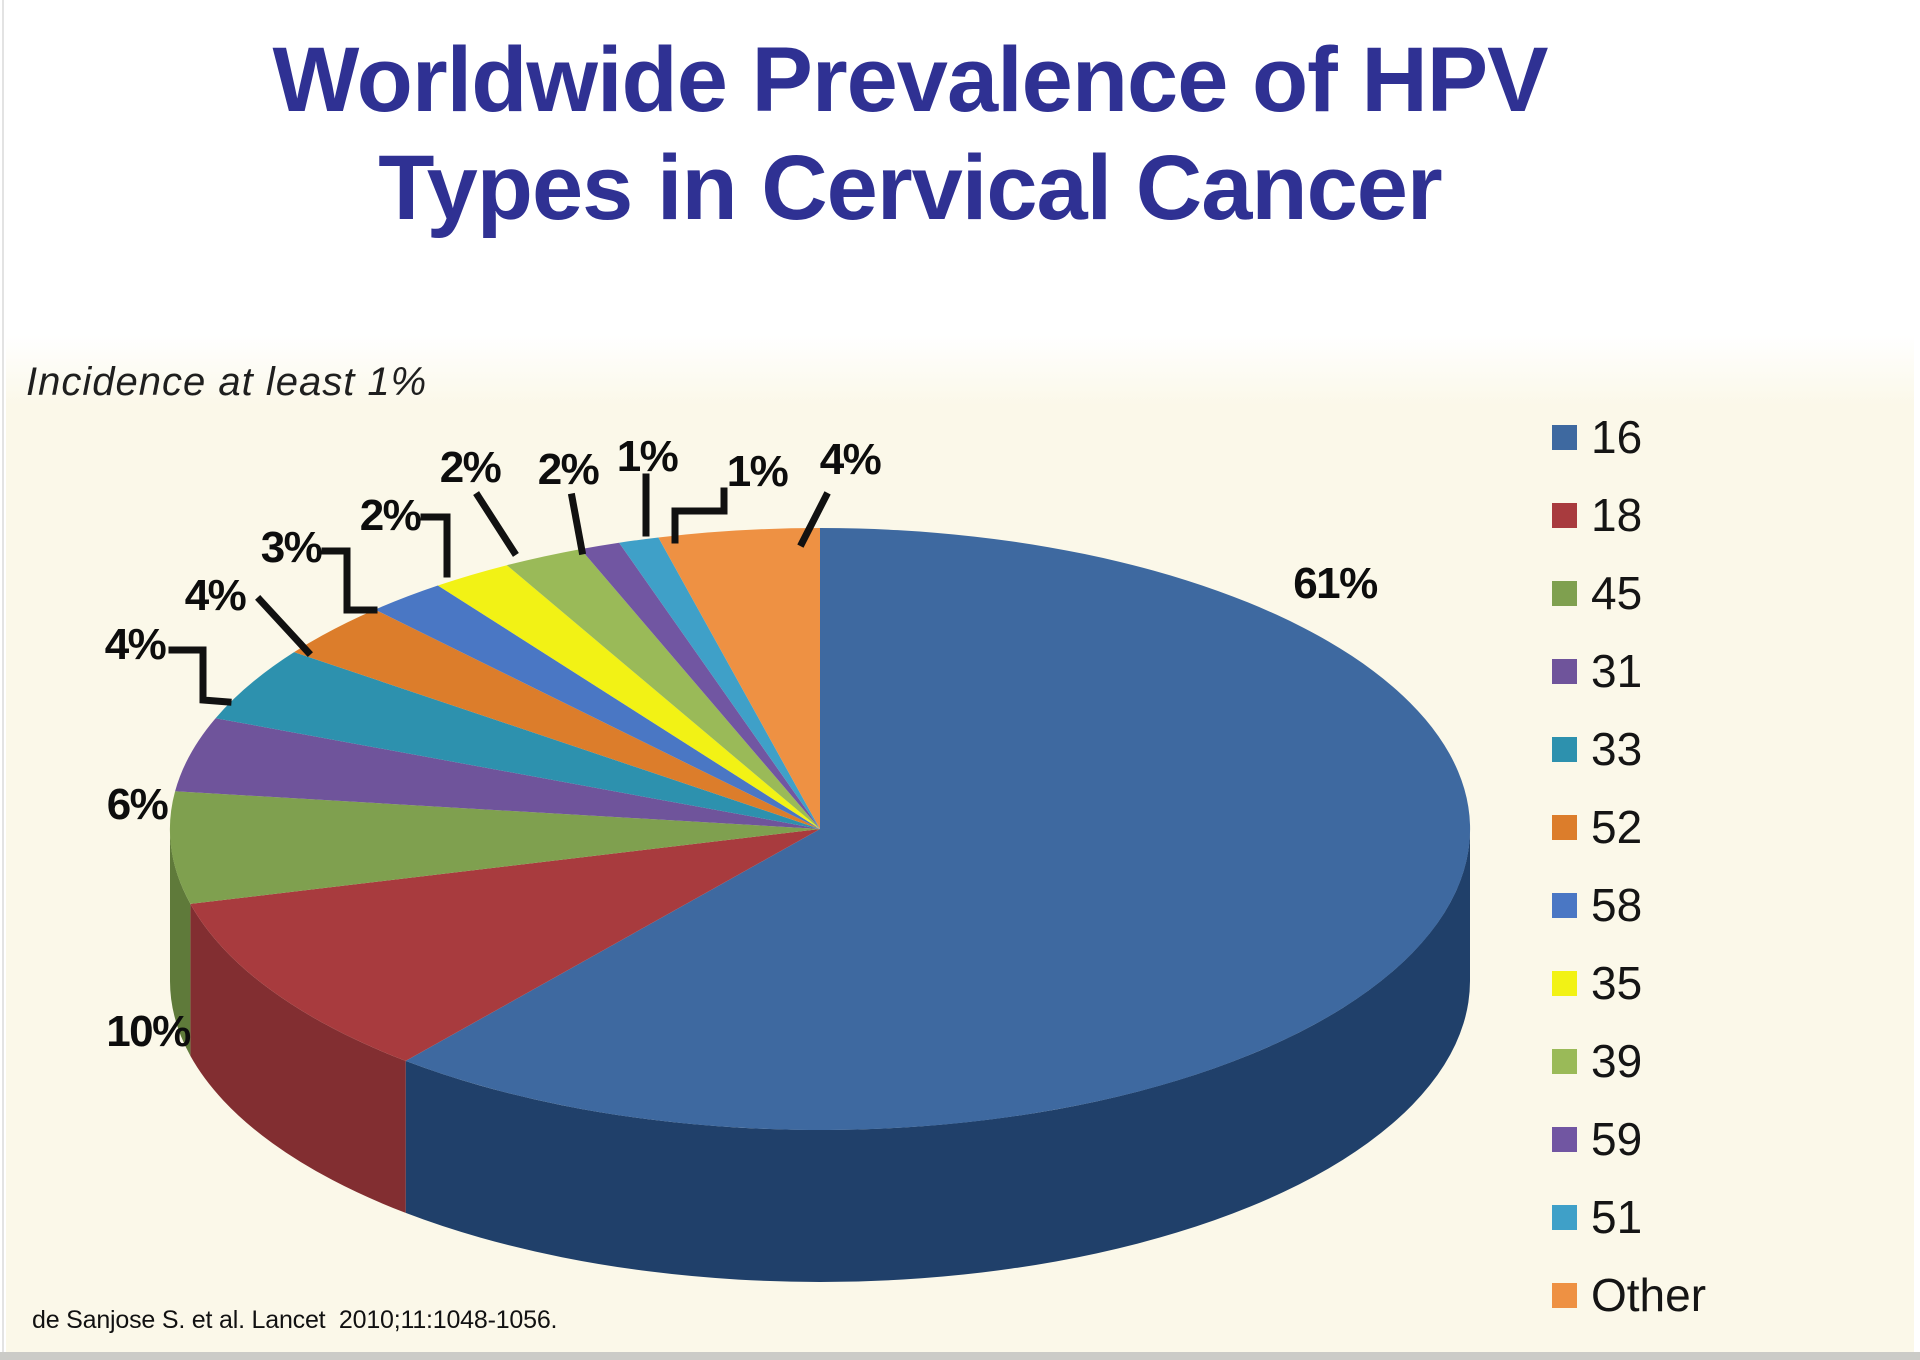  What do you see at coordinates (1617, 593) in the screenshot?
I see `legend-label-45: 45` at bounding box center [1617, 593].